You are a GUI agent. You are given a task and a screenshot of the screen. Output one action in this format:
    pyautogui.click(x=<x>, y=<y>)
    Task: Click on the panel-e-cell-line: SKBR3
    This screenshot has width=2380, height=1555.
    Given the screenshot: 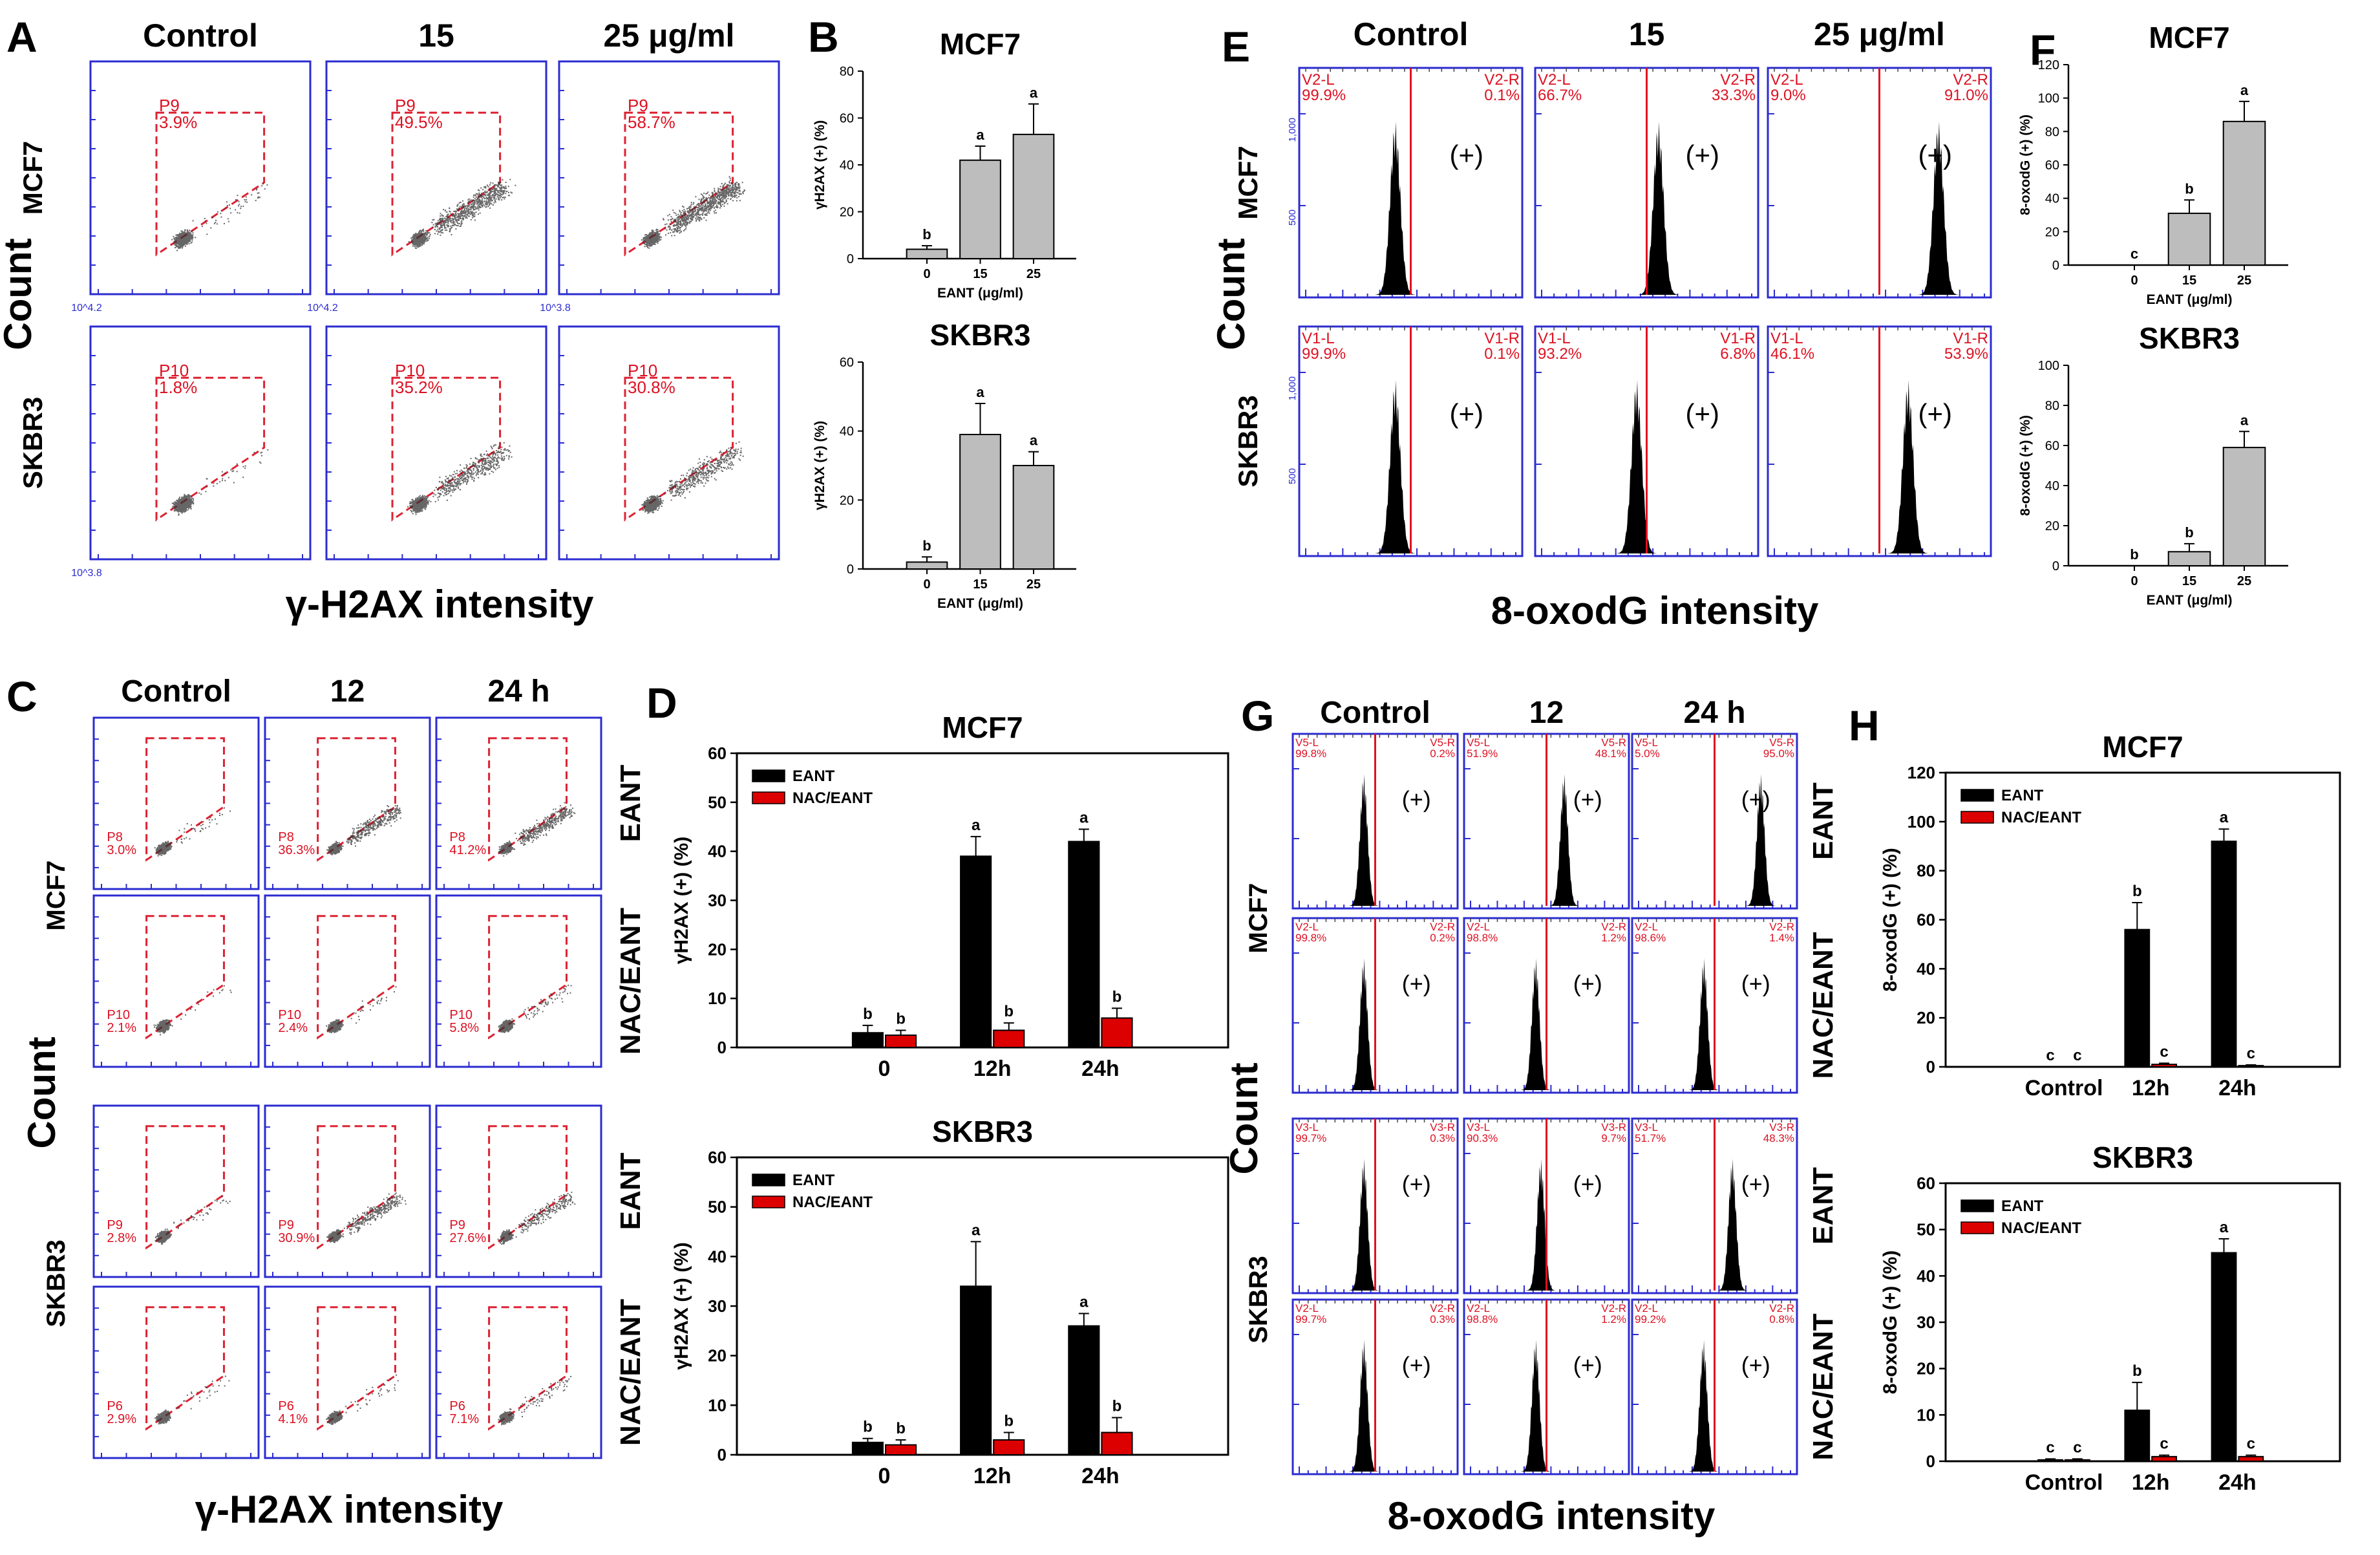 What is the action you would take?
    pyautogui.click(x=1248, y=441)
    